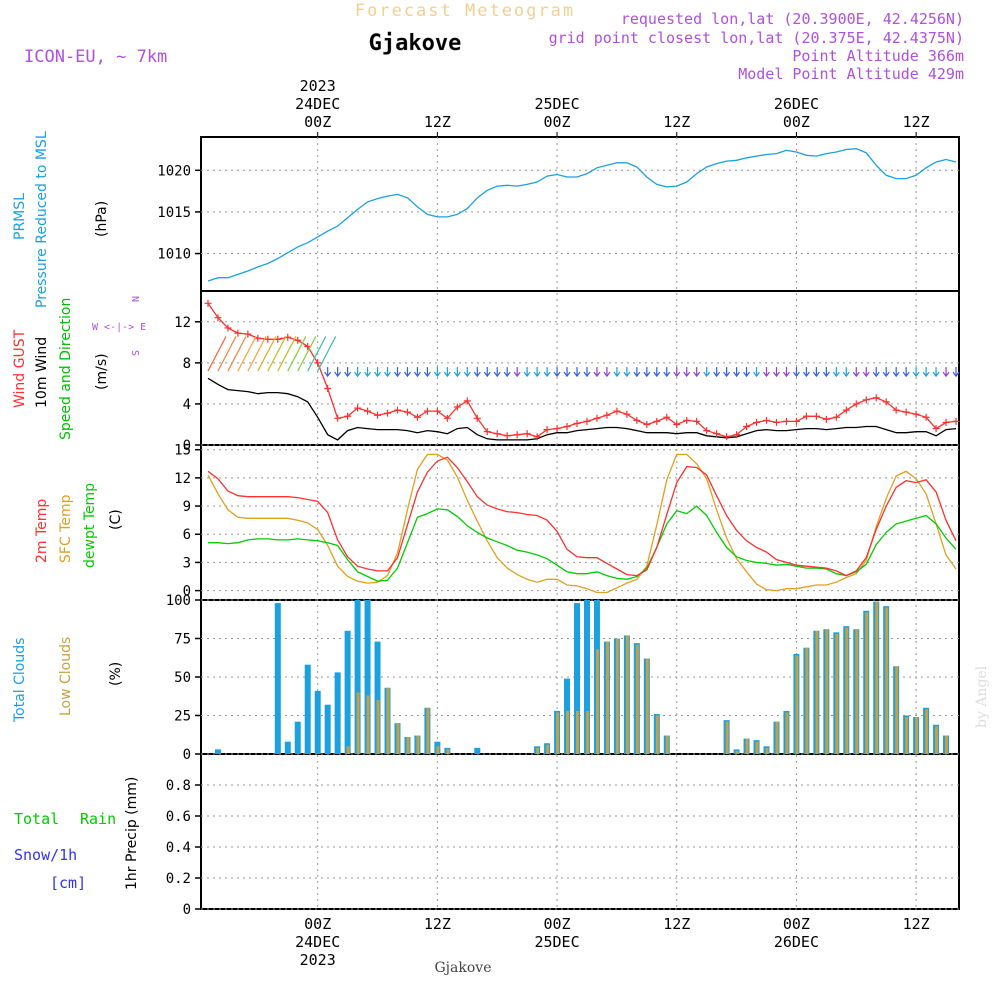  What do you see at coordinates (796, 104) in the screenshot?
I see `top-time-label: 26DEC` at bounding box center [796, 104].